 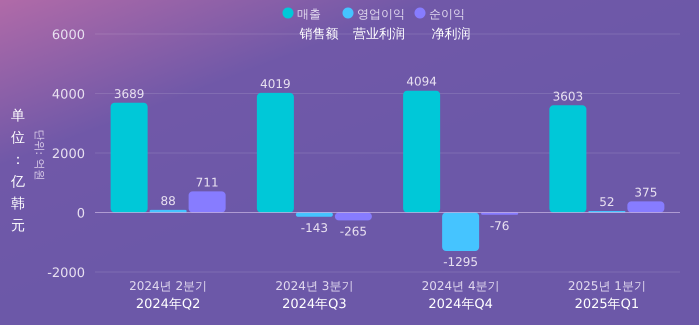 I want to click on y-tick-label: -2000, so click(x=66, y=273).